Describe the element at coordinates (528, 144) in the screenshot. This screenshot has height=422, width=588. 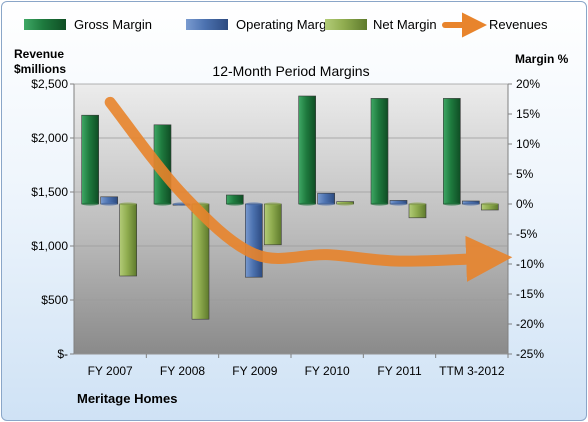
I see `right-tick-label: 10%` at that location.